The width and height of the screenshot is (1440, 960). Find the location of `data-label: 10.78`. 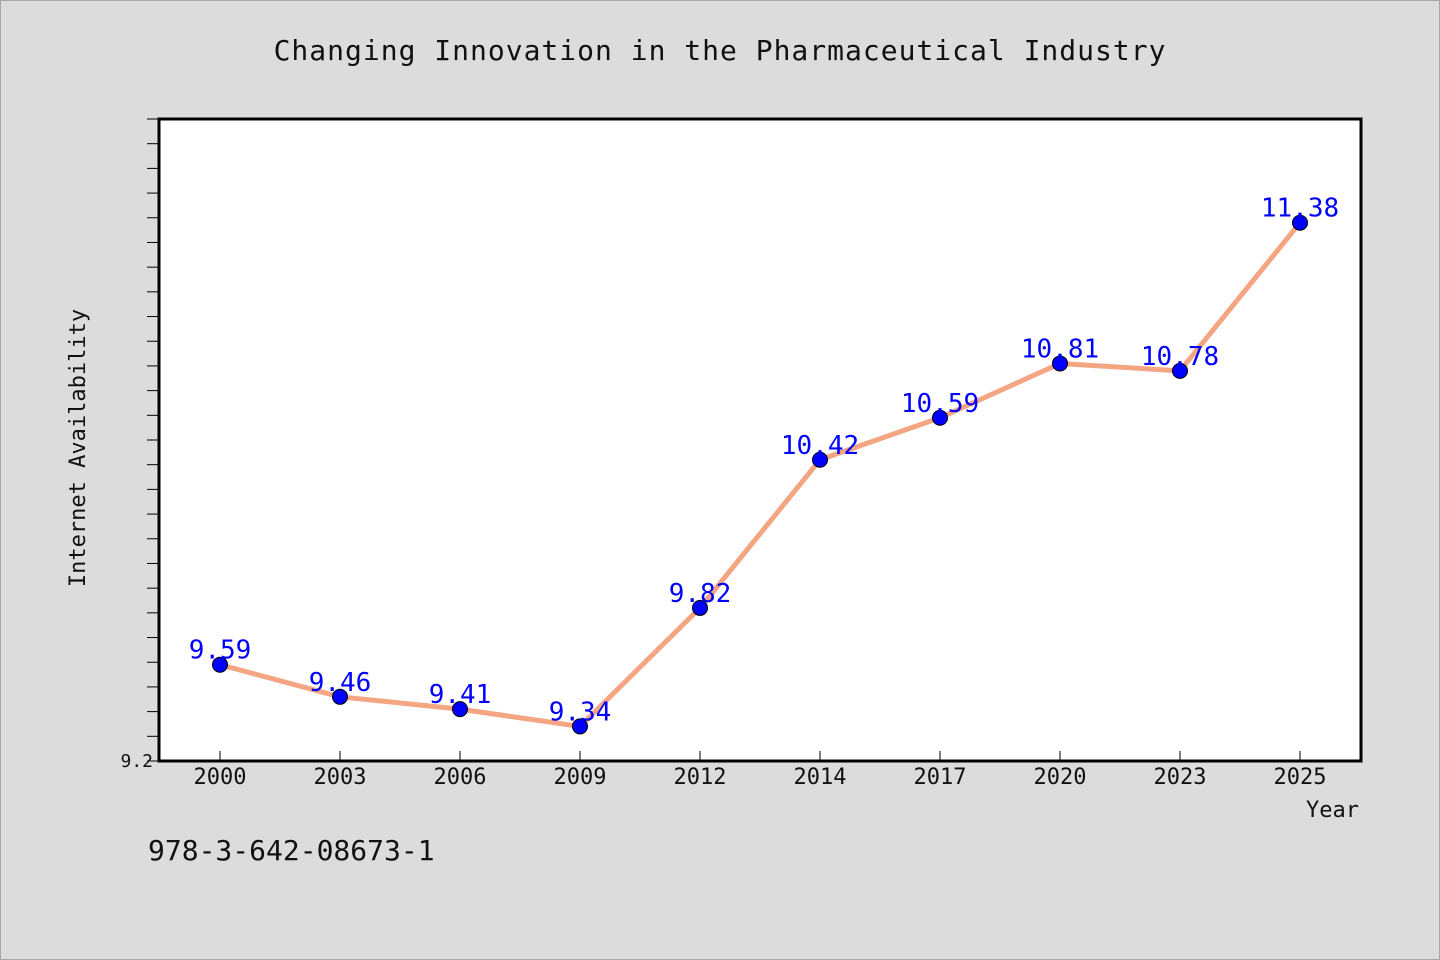

data-label: 10.78 is located at coordinates (1180, 357).